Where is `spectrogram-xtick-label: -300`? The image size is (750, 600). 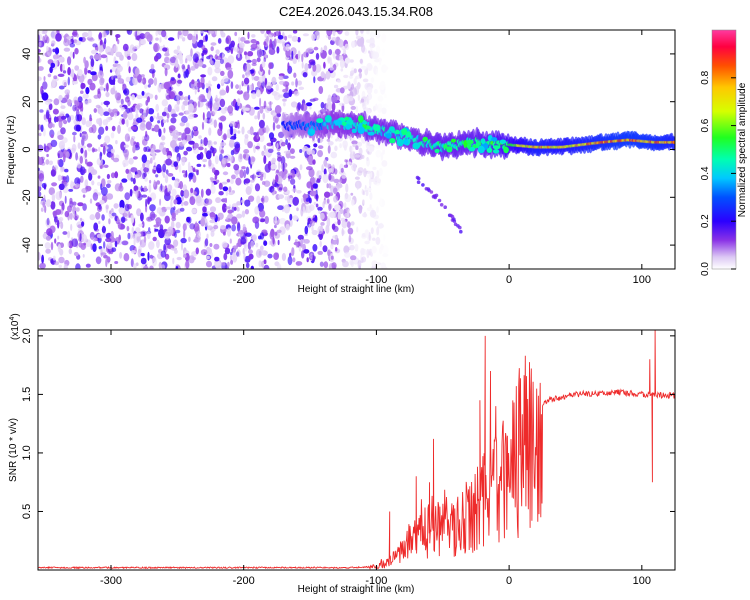 spectrogram-xtick-label: -300 is located at coordinates (111, 280).